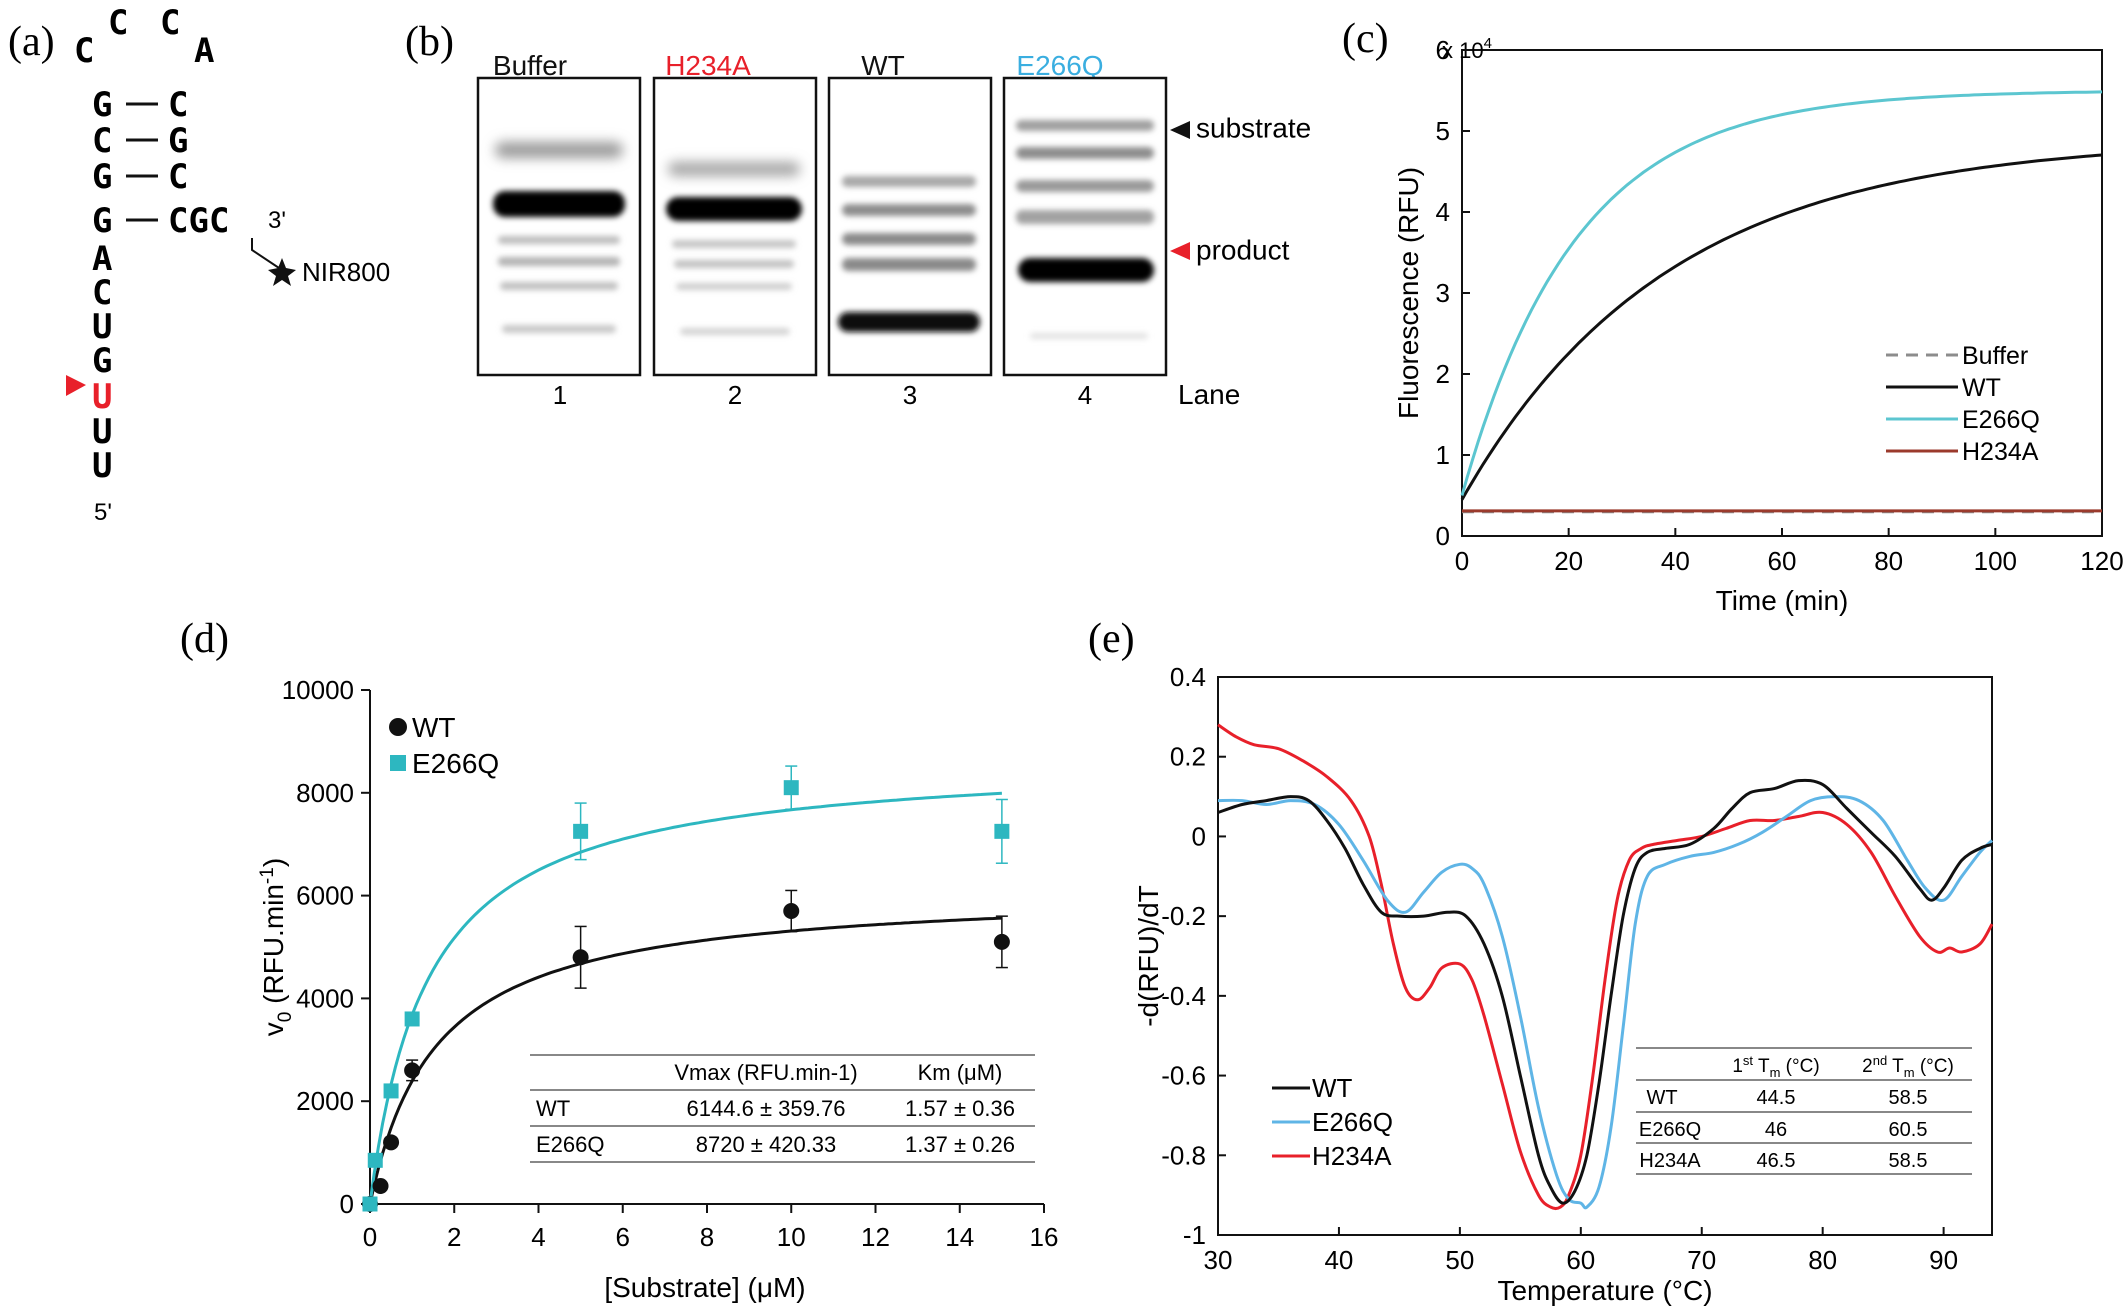 This screenshot has width=2128, height=1310. Describe the element at coordinates (1443, 50) in the screenshot. I see `y-tick-label: 6` at that location.